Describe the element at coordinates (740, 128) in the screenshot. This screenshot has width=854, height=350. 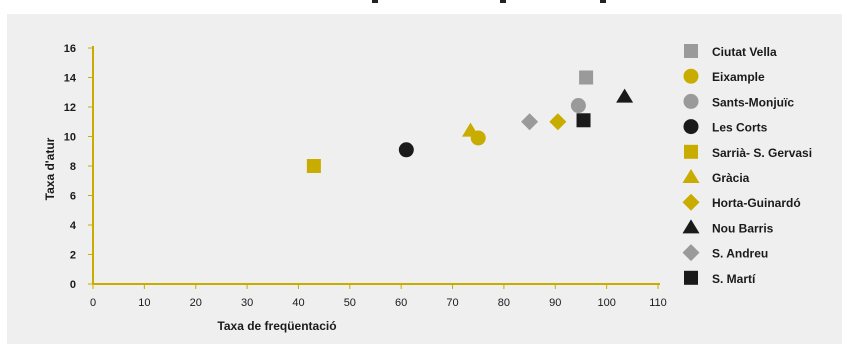
I see `legend-label: Les Corts` at that location.